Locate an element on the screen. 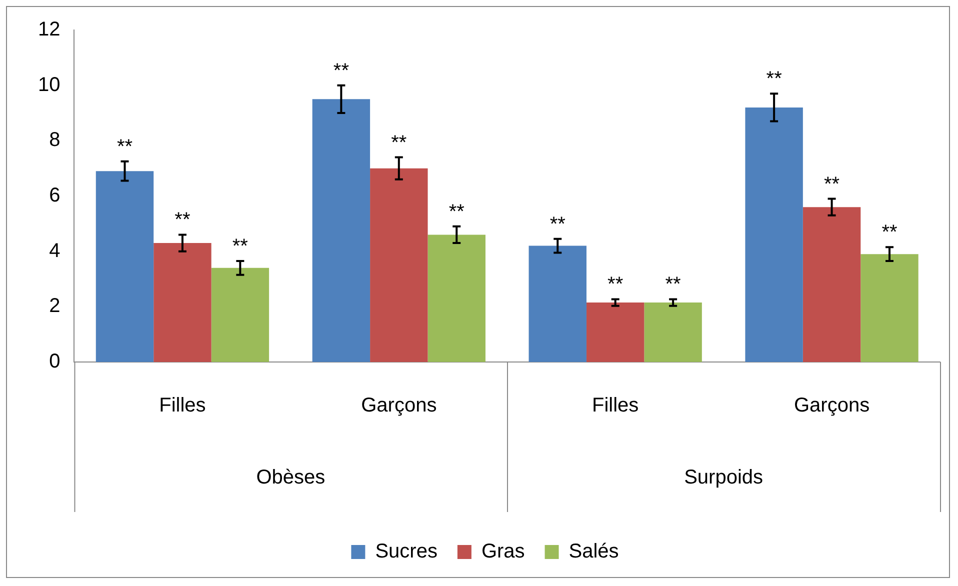  legend-label: Salés is located at coordinates (593, 551).